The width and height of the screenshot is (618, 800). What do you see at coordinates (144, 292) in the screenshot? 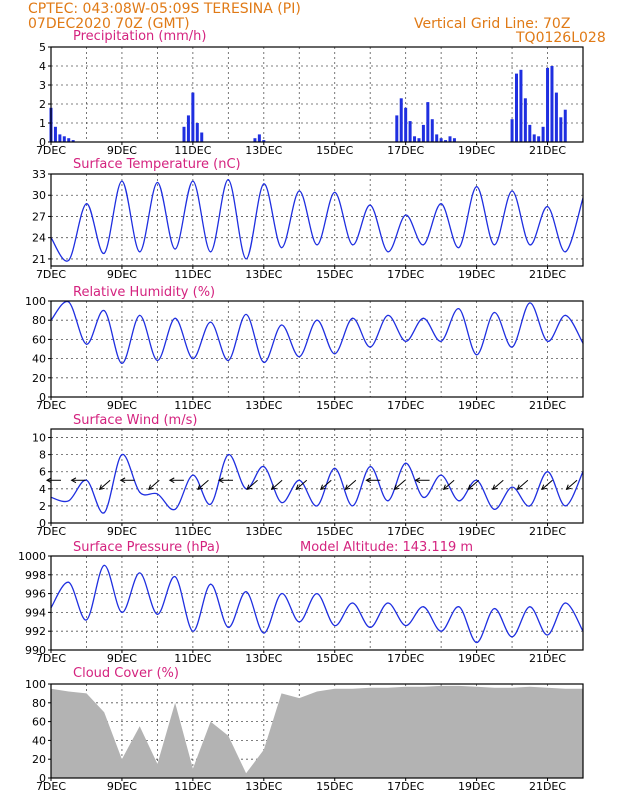
I see `panel-title: Relative Humidity (%)` at bounding box center [144, 292].